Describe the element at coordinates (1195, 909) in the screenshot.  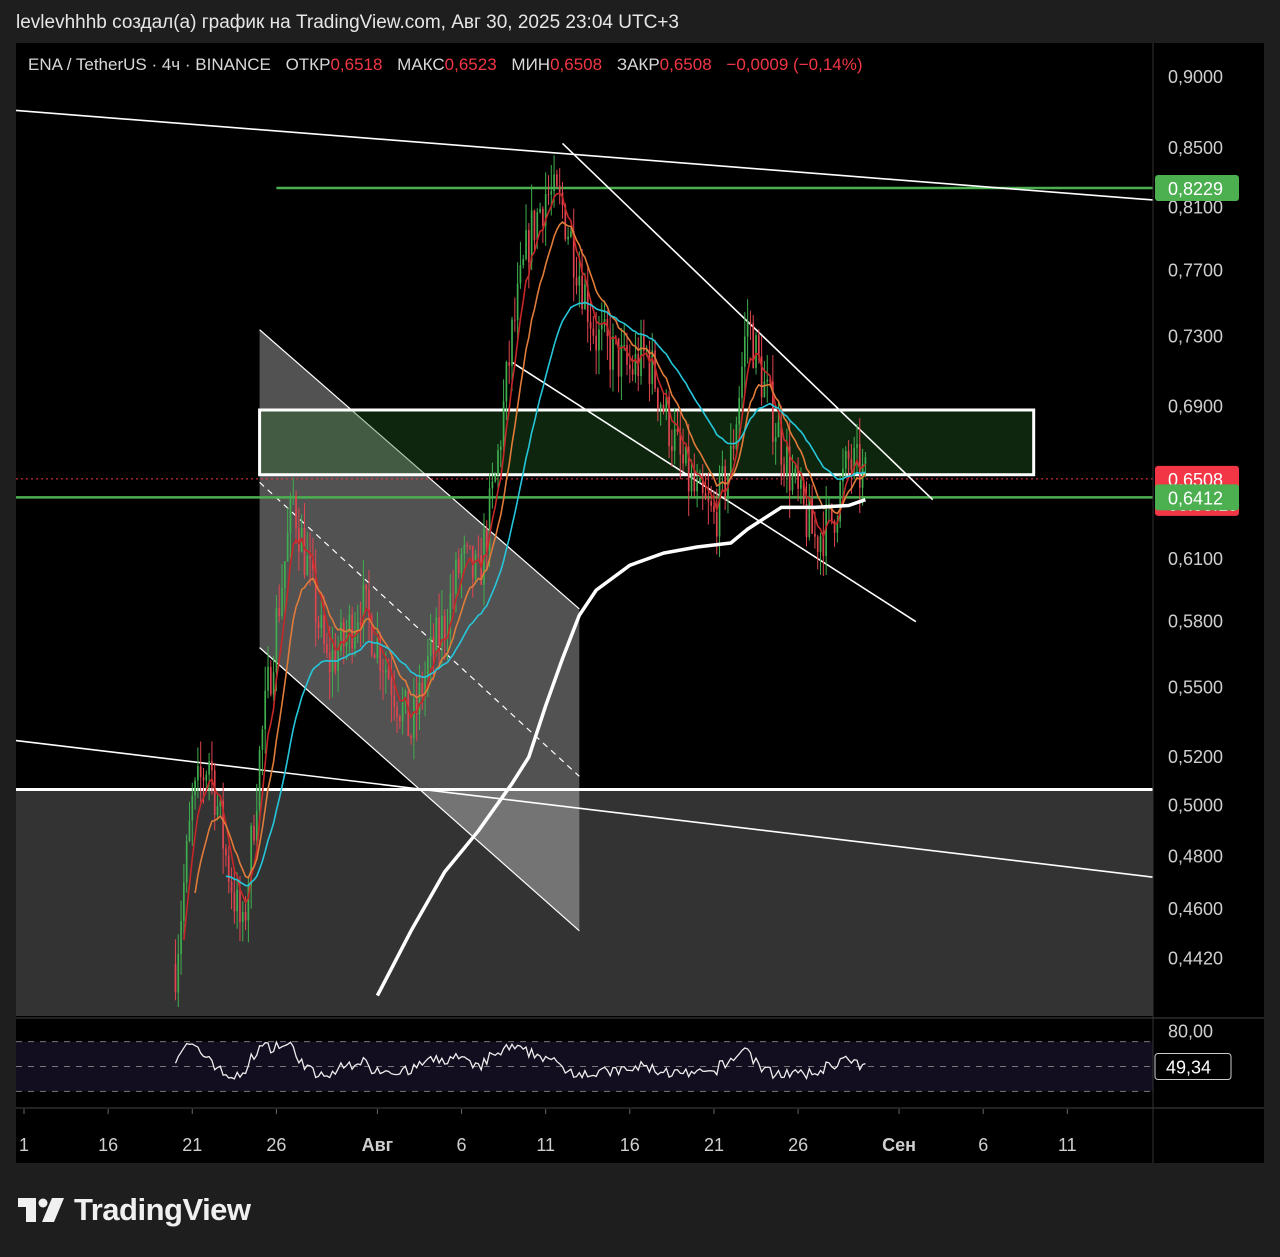
I see `price-tick-label: 0,4600` at that location.